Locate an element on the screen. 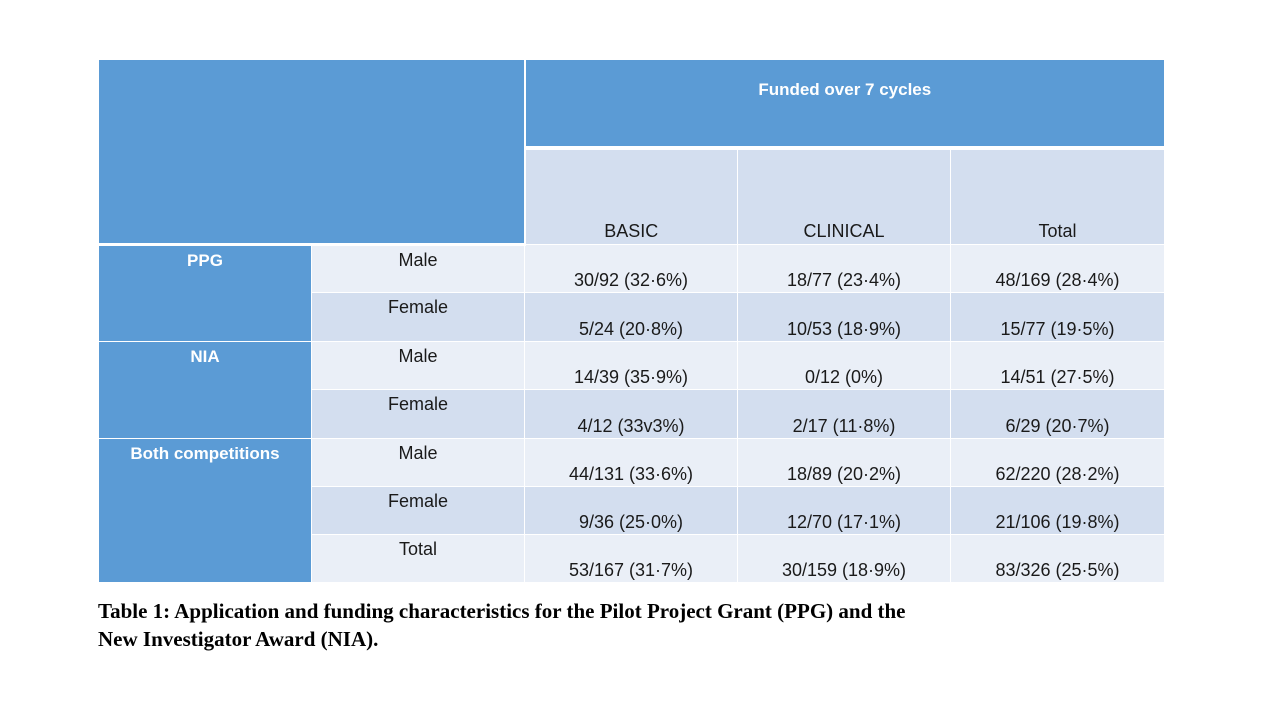 This screenshot has width=1280, height=720. row-label: Total is located at coordinates (418, 558).